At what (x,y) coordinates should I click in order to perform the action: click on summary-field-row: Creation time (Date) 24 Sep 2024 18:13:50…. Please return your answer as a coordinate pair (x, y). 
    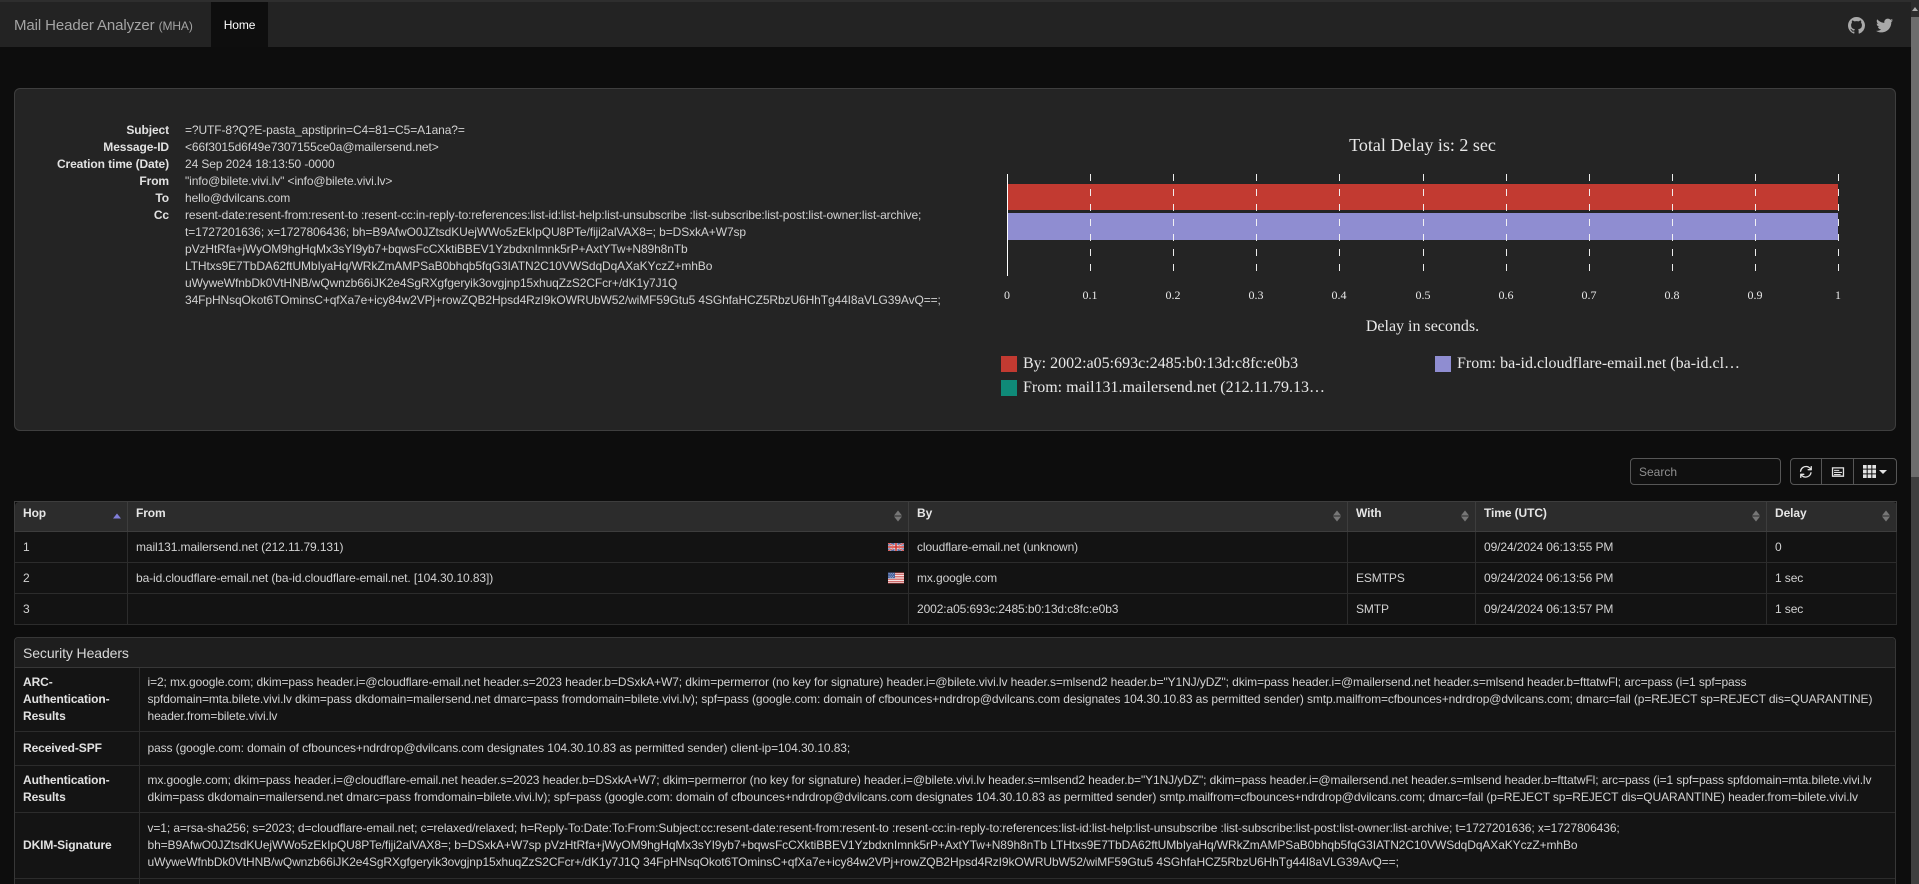
    Looking at the image, I should click on (495, 164).